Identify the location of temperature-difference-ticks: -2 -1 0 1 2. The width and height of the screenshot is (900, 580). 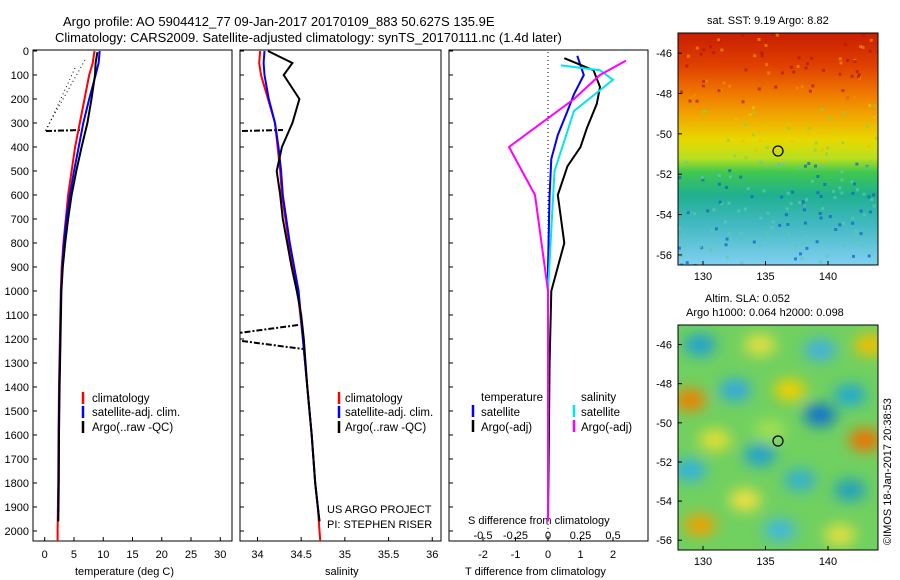
(547, 549).